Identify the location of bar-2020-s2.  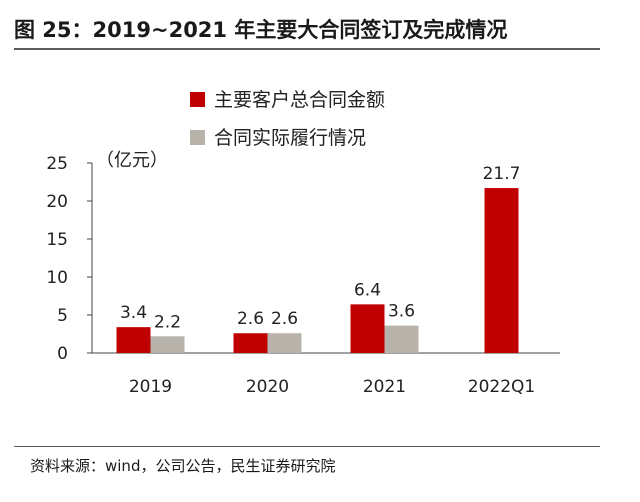
(284, 343).